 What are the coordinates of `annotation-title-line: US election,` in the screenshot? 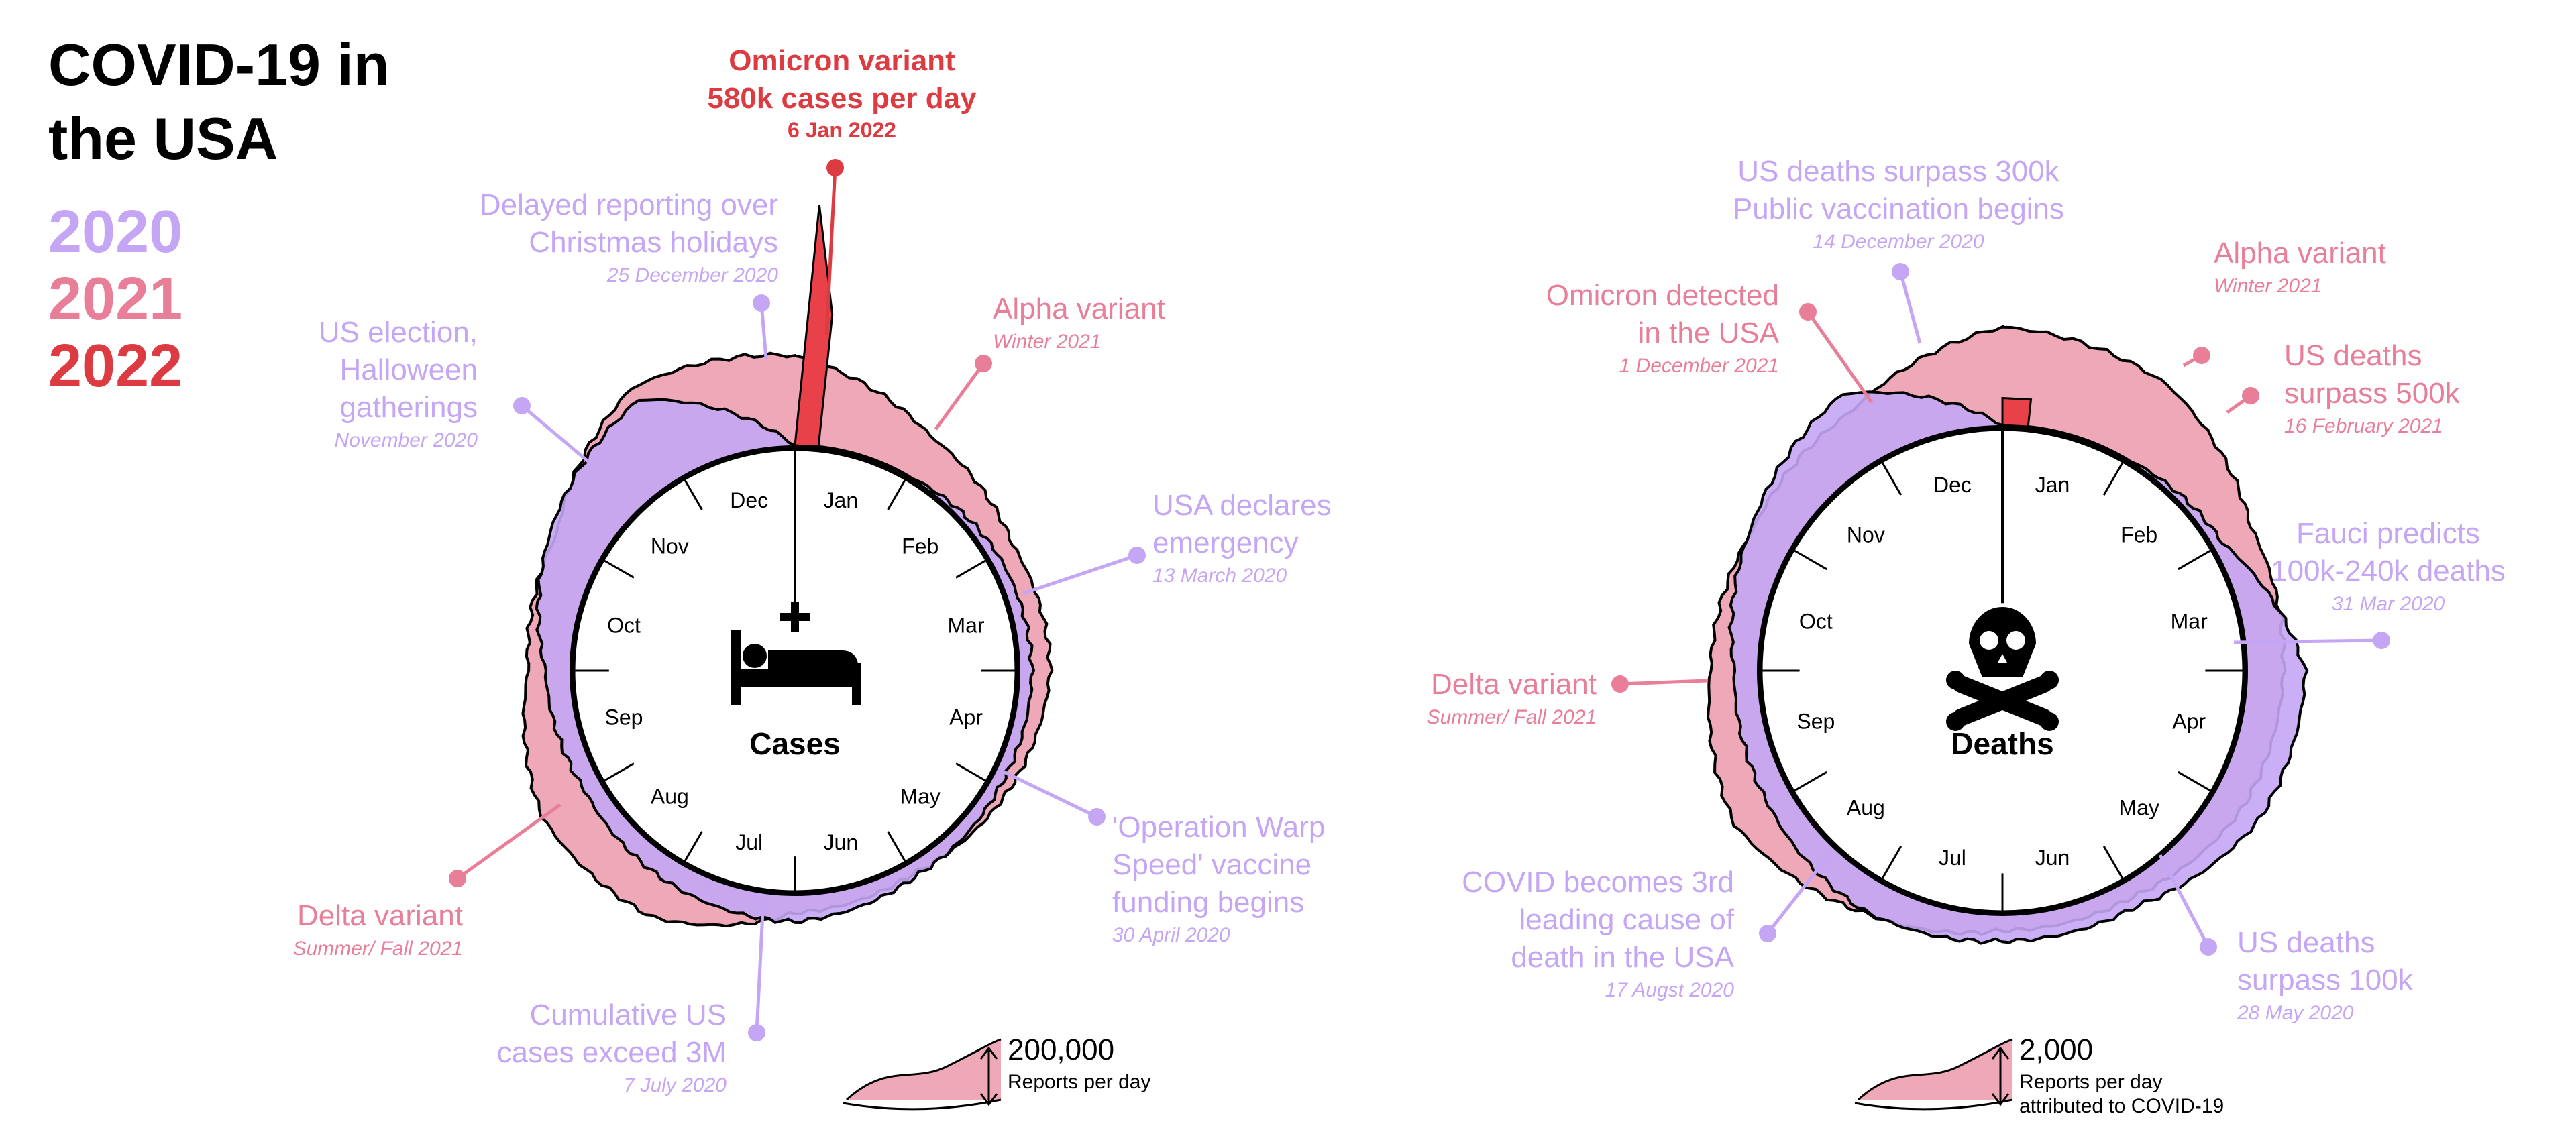 It's located at (398, 332).